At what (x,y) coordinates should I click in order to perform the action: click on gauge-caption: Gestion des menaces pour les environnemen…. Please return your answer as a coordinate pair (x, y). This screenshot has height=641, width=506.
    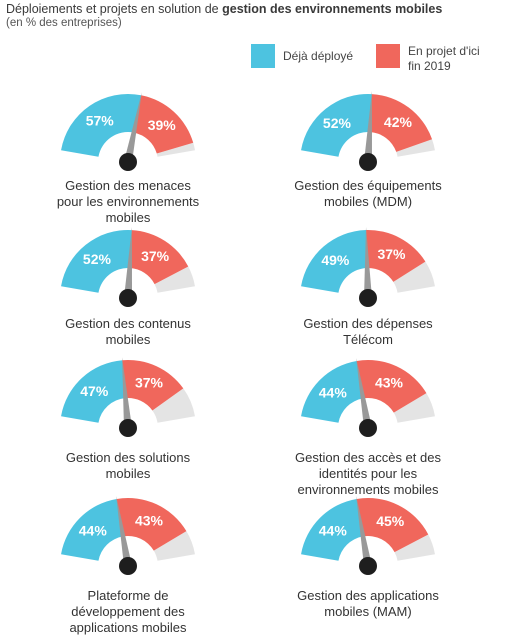
    Looking at the image, I should click on (128, 202).